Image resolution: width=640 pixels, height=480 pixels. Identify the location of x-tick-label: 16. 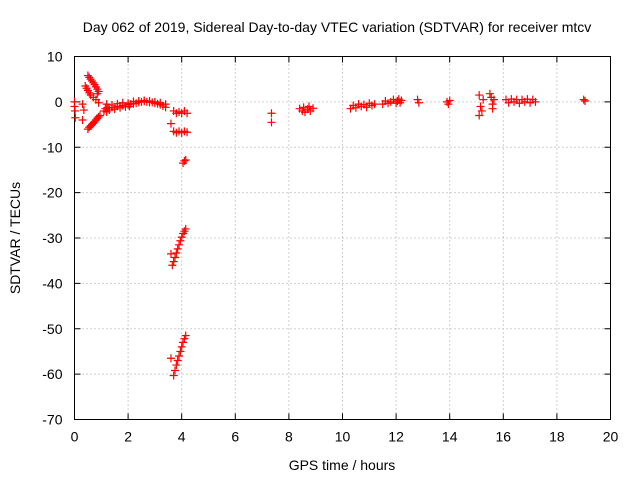
(504, 437).